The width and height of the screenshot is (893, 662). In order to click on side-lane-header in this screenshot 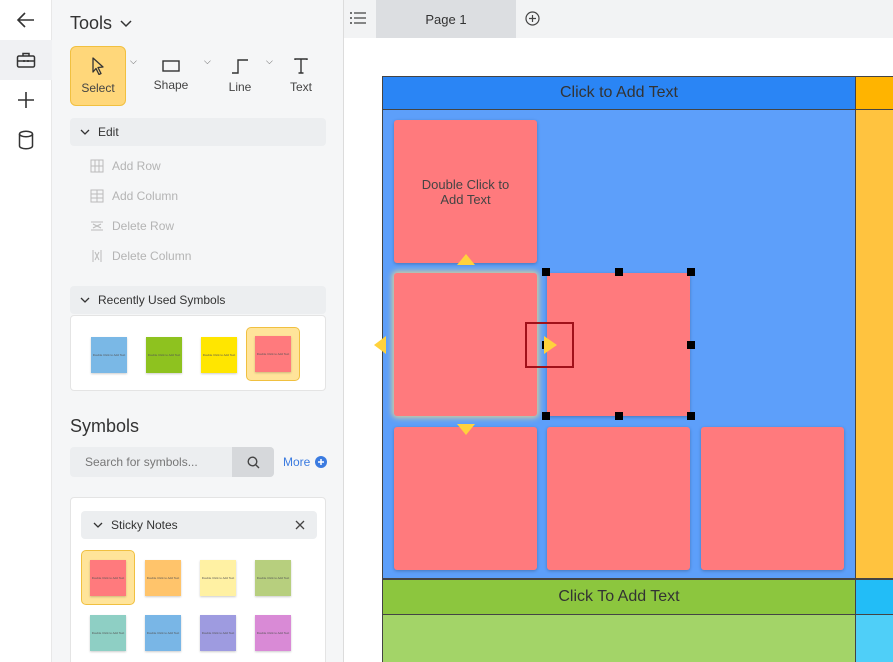, I will do `click(874, 93)`.